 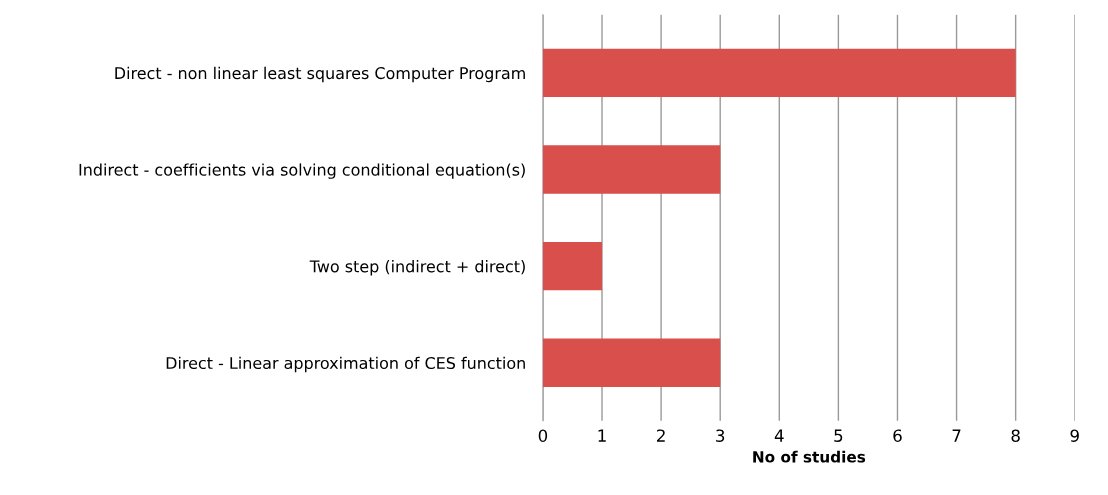 What do you see at coordinates (543, 435) in the screenshot?
I see `x-tick-label: 0` at bounding box center [543, 435].